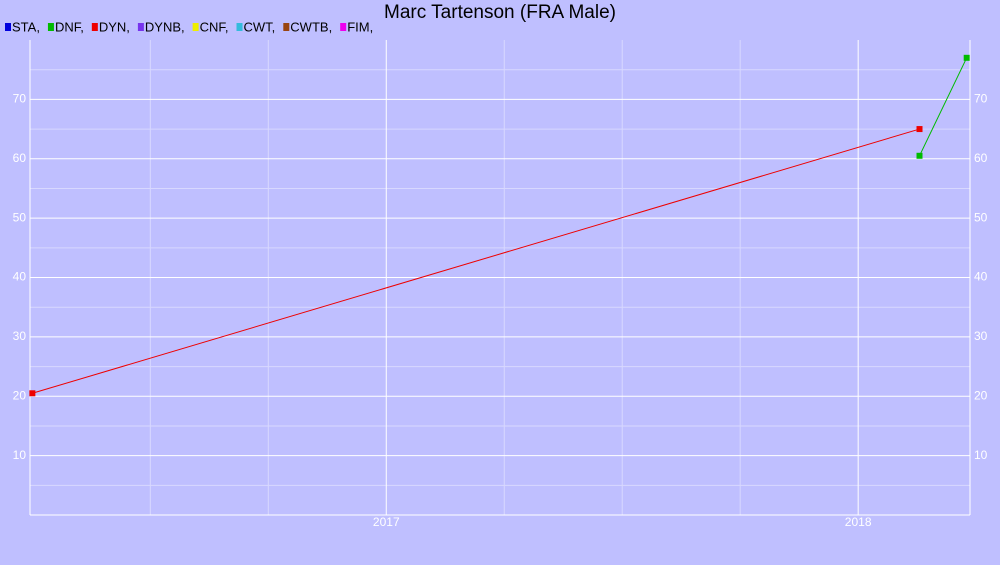  What do you see at coordinates (981, 277) in the screenshot?
I see `y2-tick-label: 40` at bounding box center [981, 277].